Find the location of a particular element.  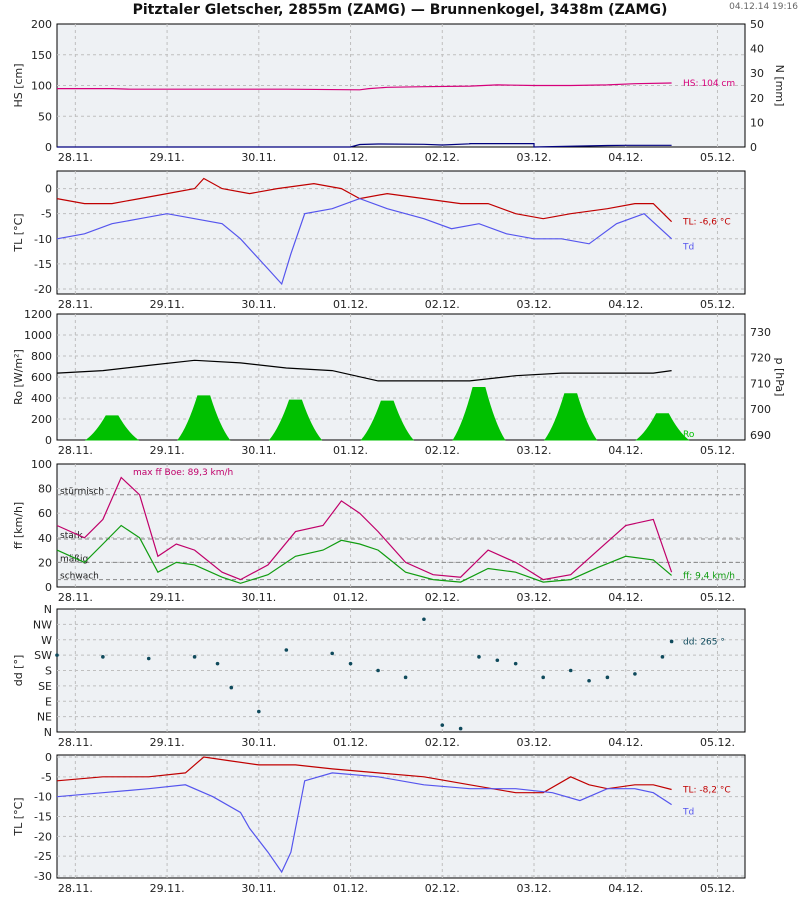

y-tick-label: 50 is located at coordinates (45, 116).